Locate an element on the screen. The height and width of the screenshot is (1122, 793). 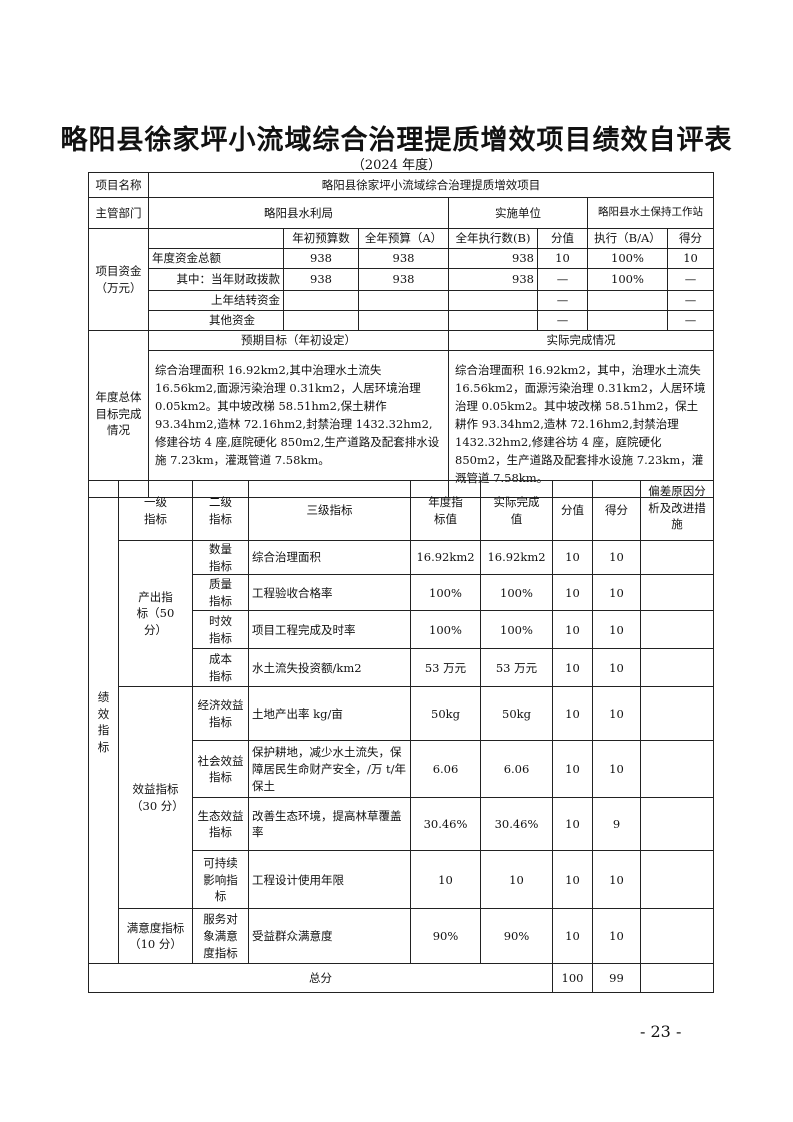
total-row: 总分 100 99 is located at coordinates (401, 978).